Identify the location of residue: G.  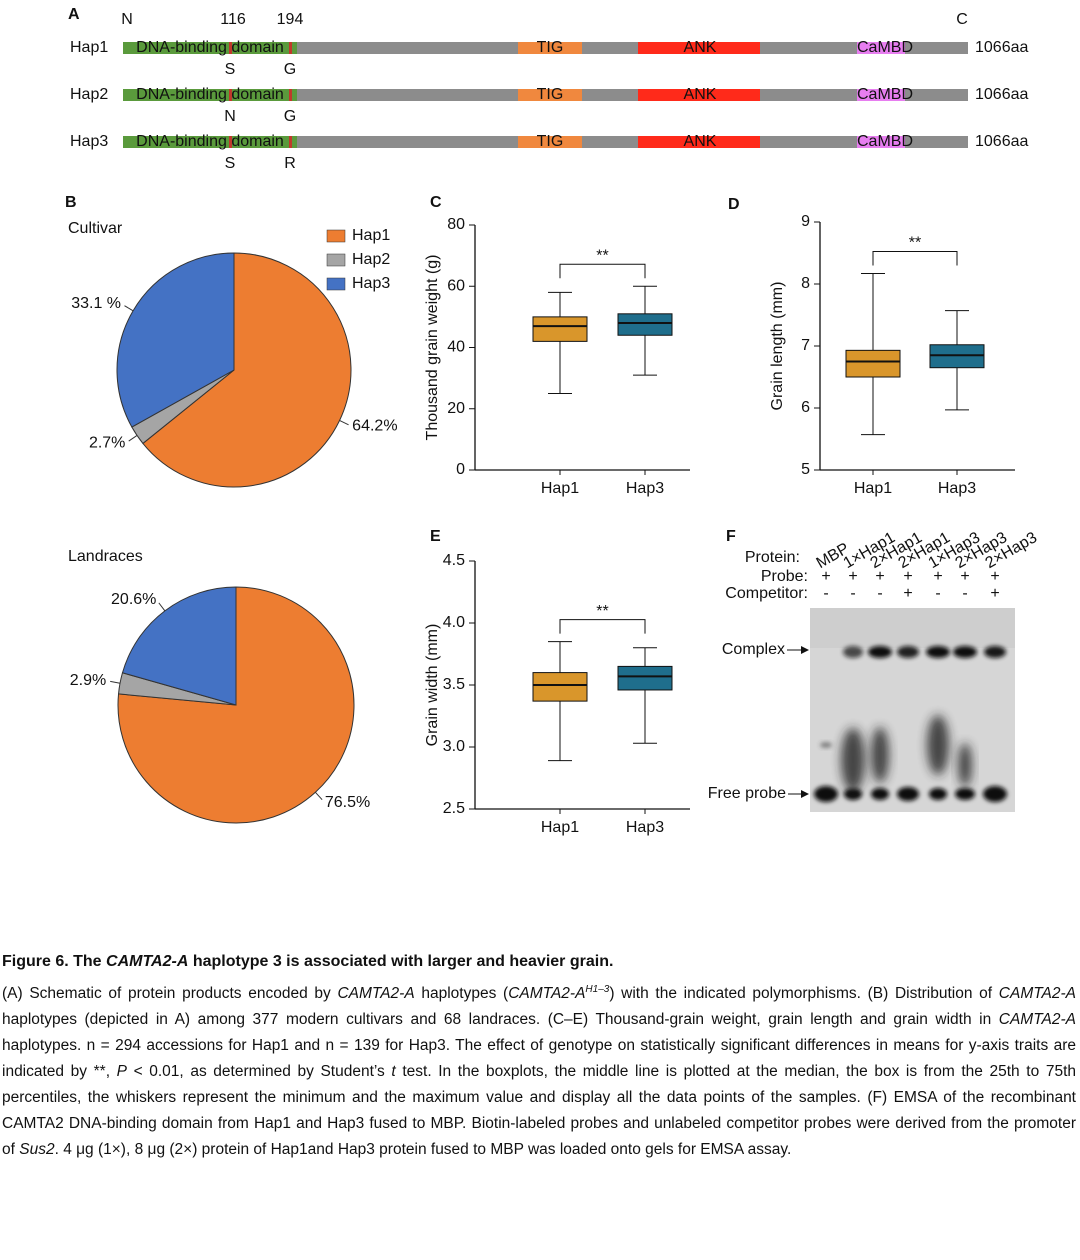
(290, 116).